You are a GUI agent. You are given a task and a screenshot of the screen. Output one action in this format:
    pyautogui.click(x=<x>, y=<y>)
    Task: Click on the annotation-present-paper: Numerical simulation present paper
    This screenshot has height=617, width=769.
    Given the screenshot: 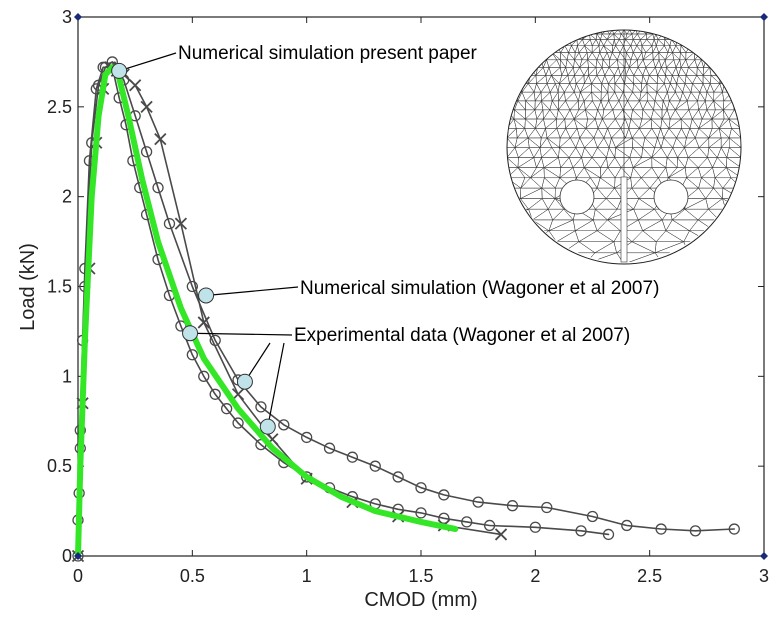 What is the action you would take?
    pyautogui.click(x=328, y=53)
    